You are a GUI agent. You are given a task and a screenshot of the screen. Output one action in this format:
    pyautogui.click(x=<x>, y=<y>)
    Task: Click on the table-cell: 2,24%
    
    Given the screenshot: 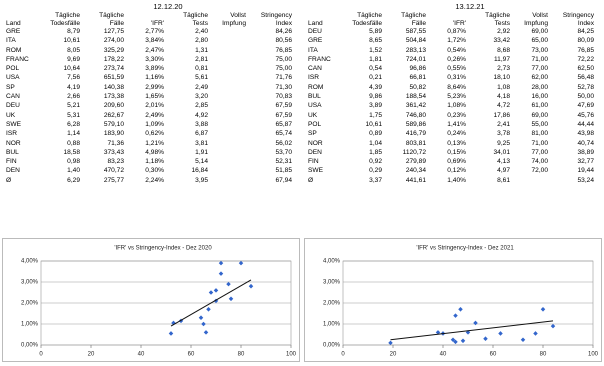 What is the action you would take?
    pyautogui.click(x=154, y=180)
    